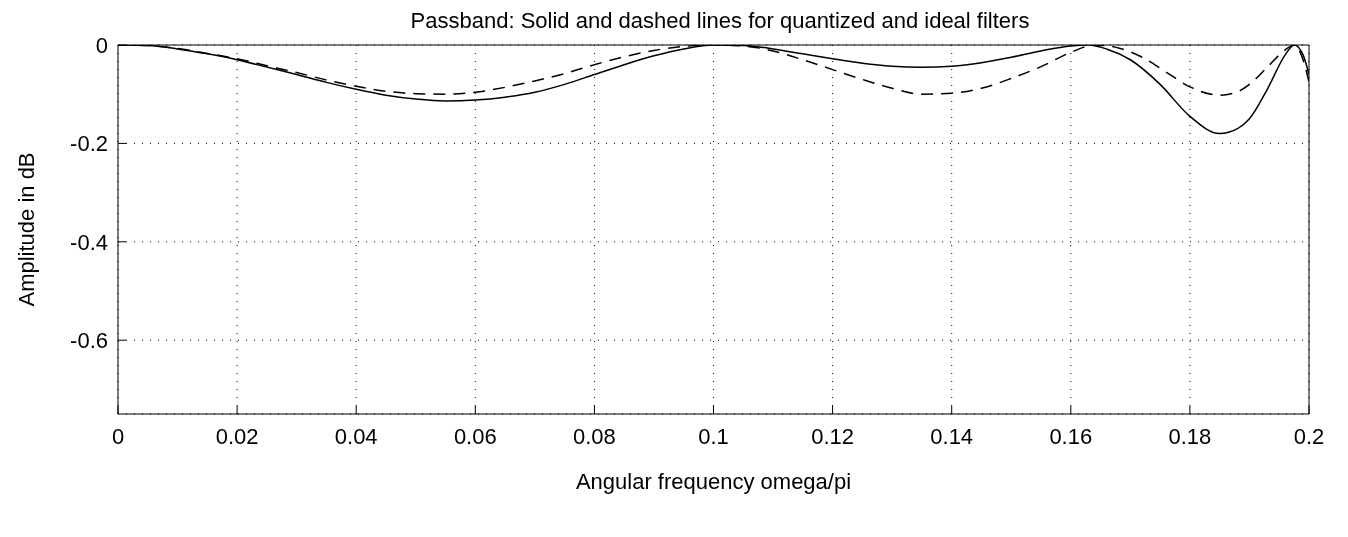 The image size is (1348, 537). What do you see at coordinates (1190, 436) in the screenshot?
I see `x-tick-label: 0.18` at bounding box center [1190, 436].